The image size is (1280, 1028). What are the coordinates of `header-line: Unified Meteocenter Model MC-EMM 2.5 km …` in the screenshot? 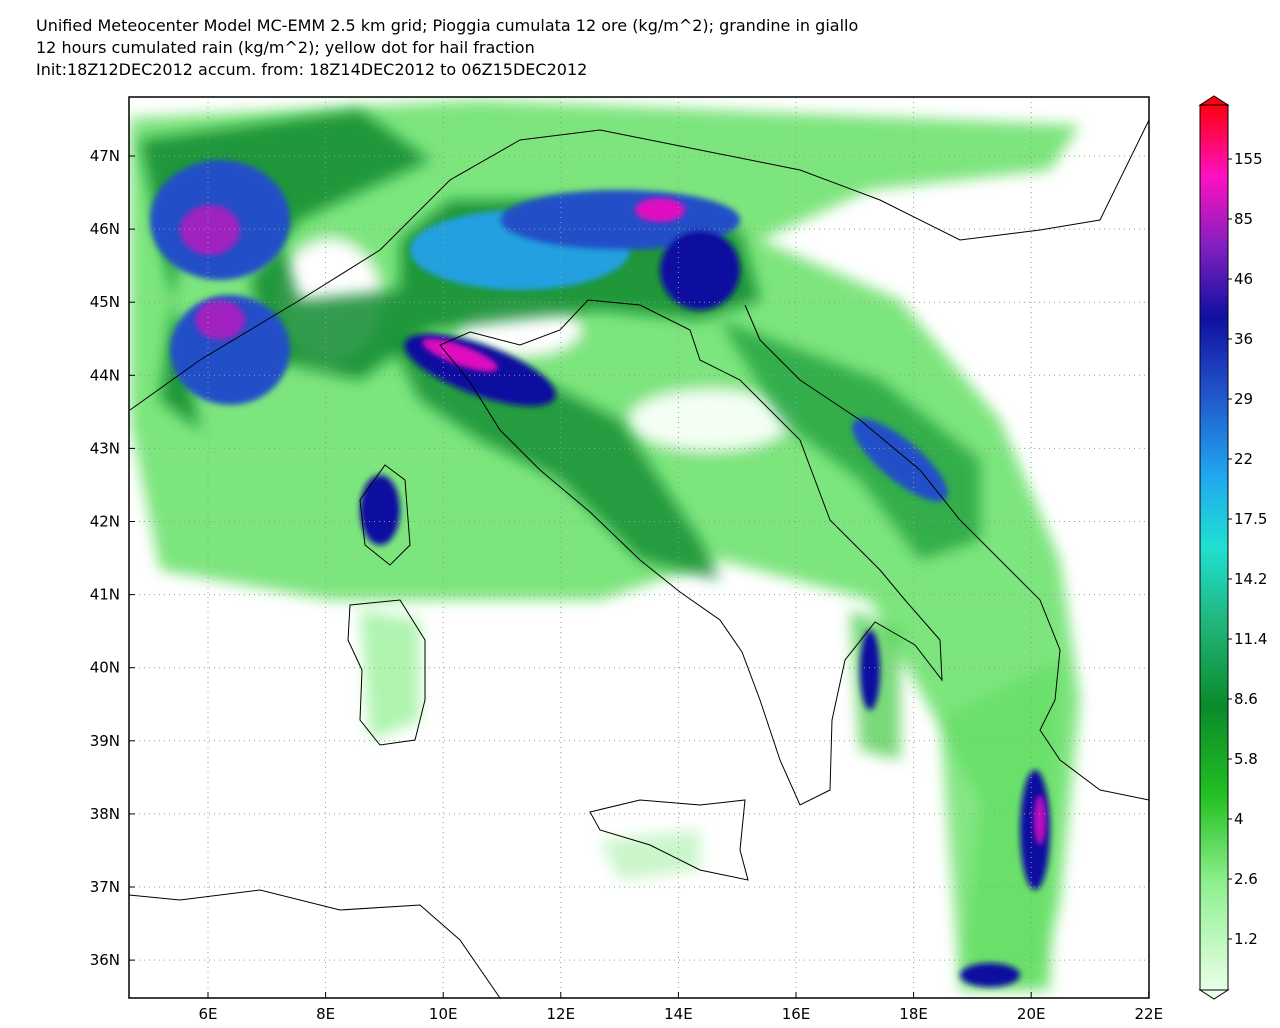 It's located at (447, 25).